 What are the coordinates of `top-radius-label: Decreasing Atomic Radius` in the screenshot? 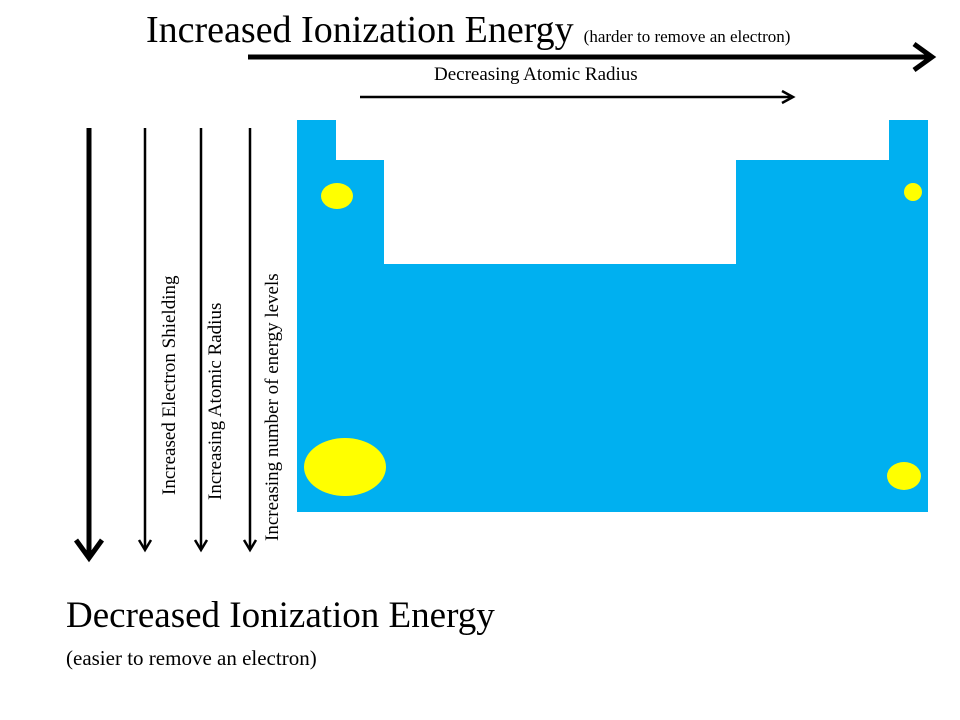 It's located at (536, 74).